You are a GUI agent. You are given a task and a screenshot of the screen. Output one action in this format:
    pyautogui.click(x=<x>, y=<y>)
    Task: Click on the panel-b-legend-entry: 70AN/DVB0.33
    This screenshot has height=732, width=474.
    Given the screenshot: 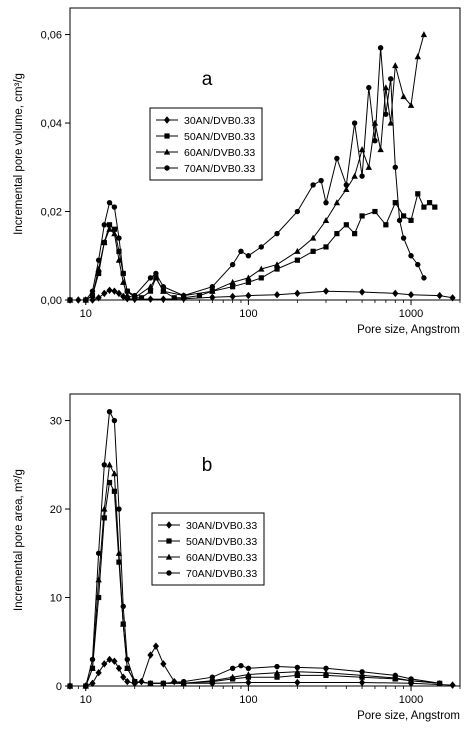 What is the action you would take?
    pyautogui.click(x=221, y=574)
    